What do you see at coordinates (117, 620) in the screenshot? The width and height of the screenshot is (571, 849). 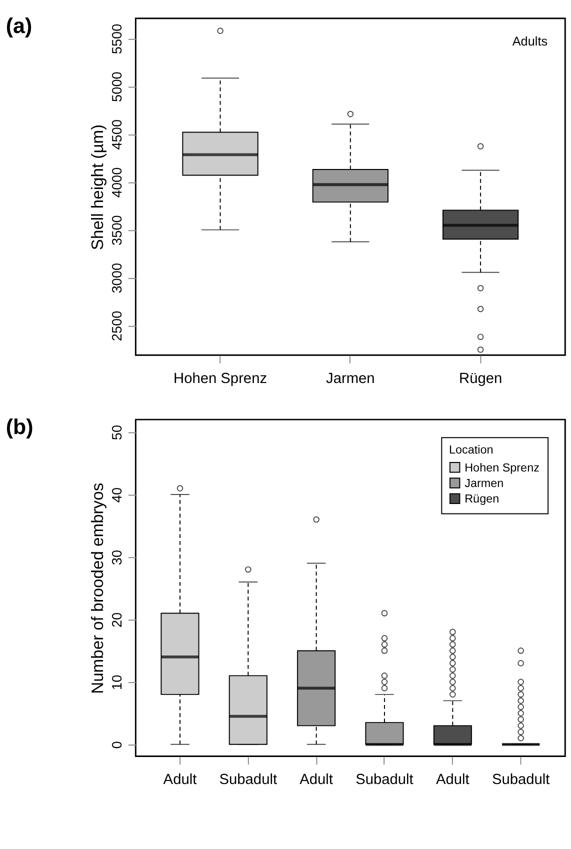 I see `y-tick-label: 20` at bounding box center [117, 620].